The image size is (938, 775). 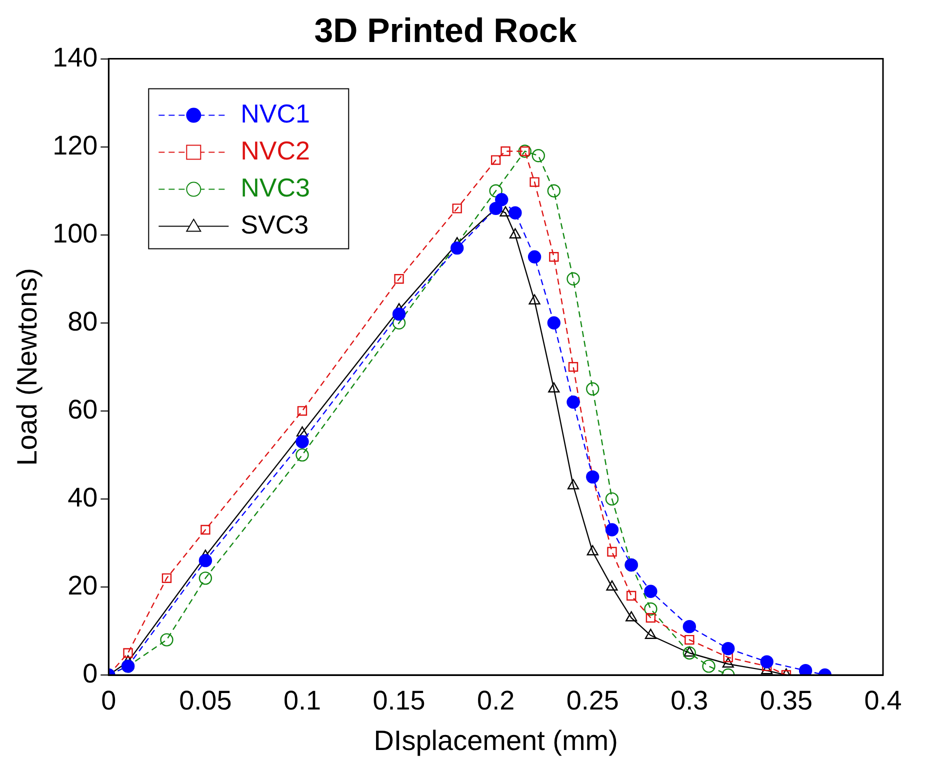 What do you see at coordinates (275, 150) in the screenshot?
I see `legend-label: NVC2` at bounding box center [275, 150].